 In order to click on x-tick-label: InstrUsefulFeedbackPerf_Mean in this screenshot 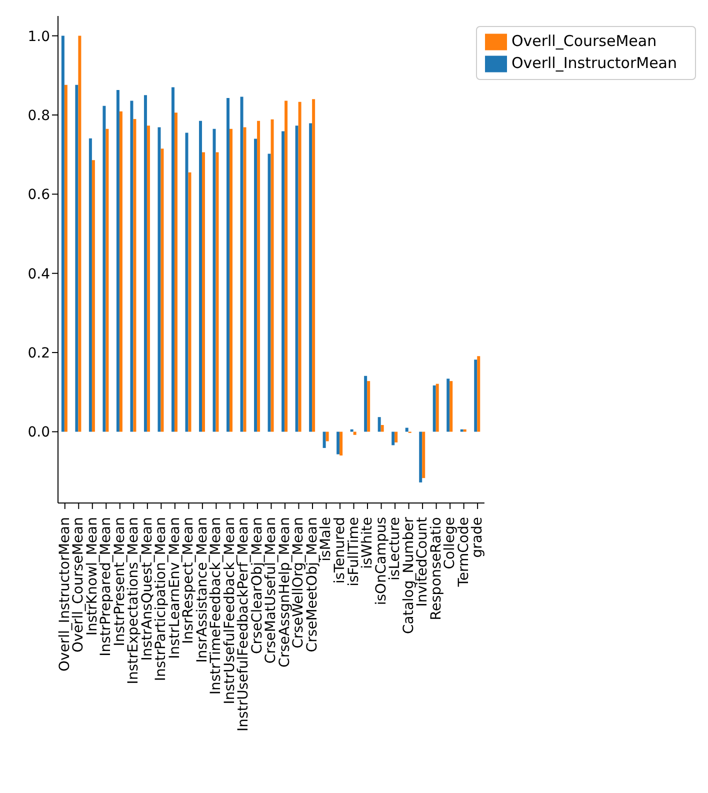, I will do `click(244, 624)`.